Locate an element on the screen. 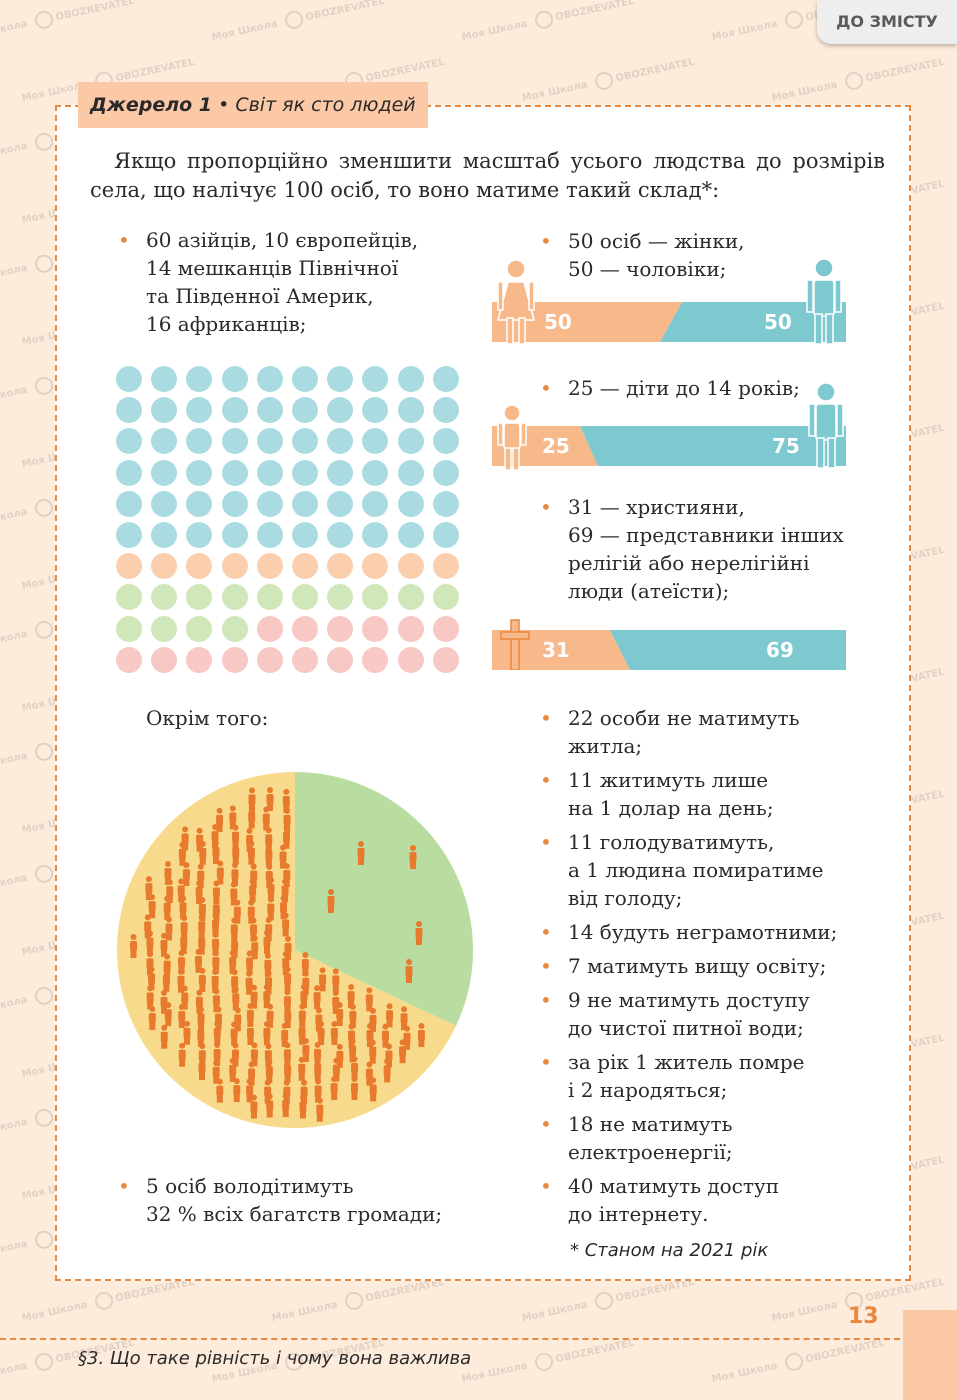 The image size is (957, 1400). child-icon is located at coordinates (512, 437).